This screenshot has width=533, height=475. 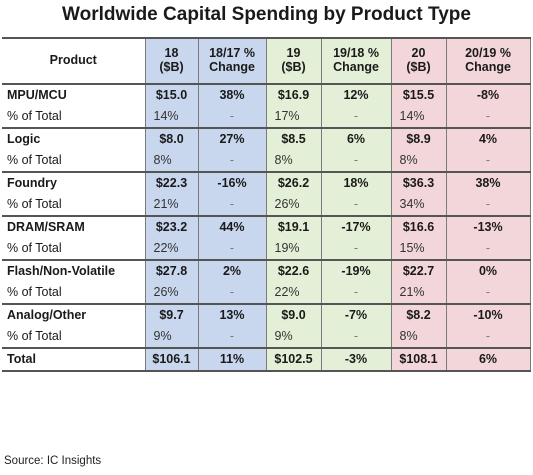 I want to click on table-cell: $16.9, so click(x=294, y=95).